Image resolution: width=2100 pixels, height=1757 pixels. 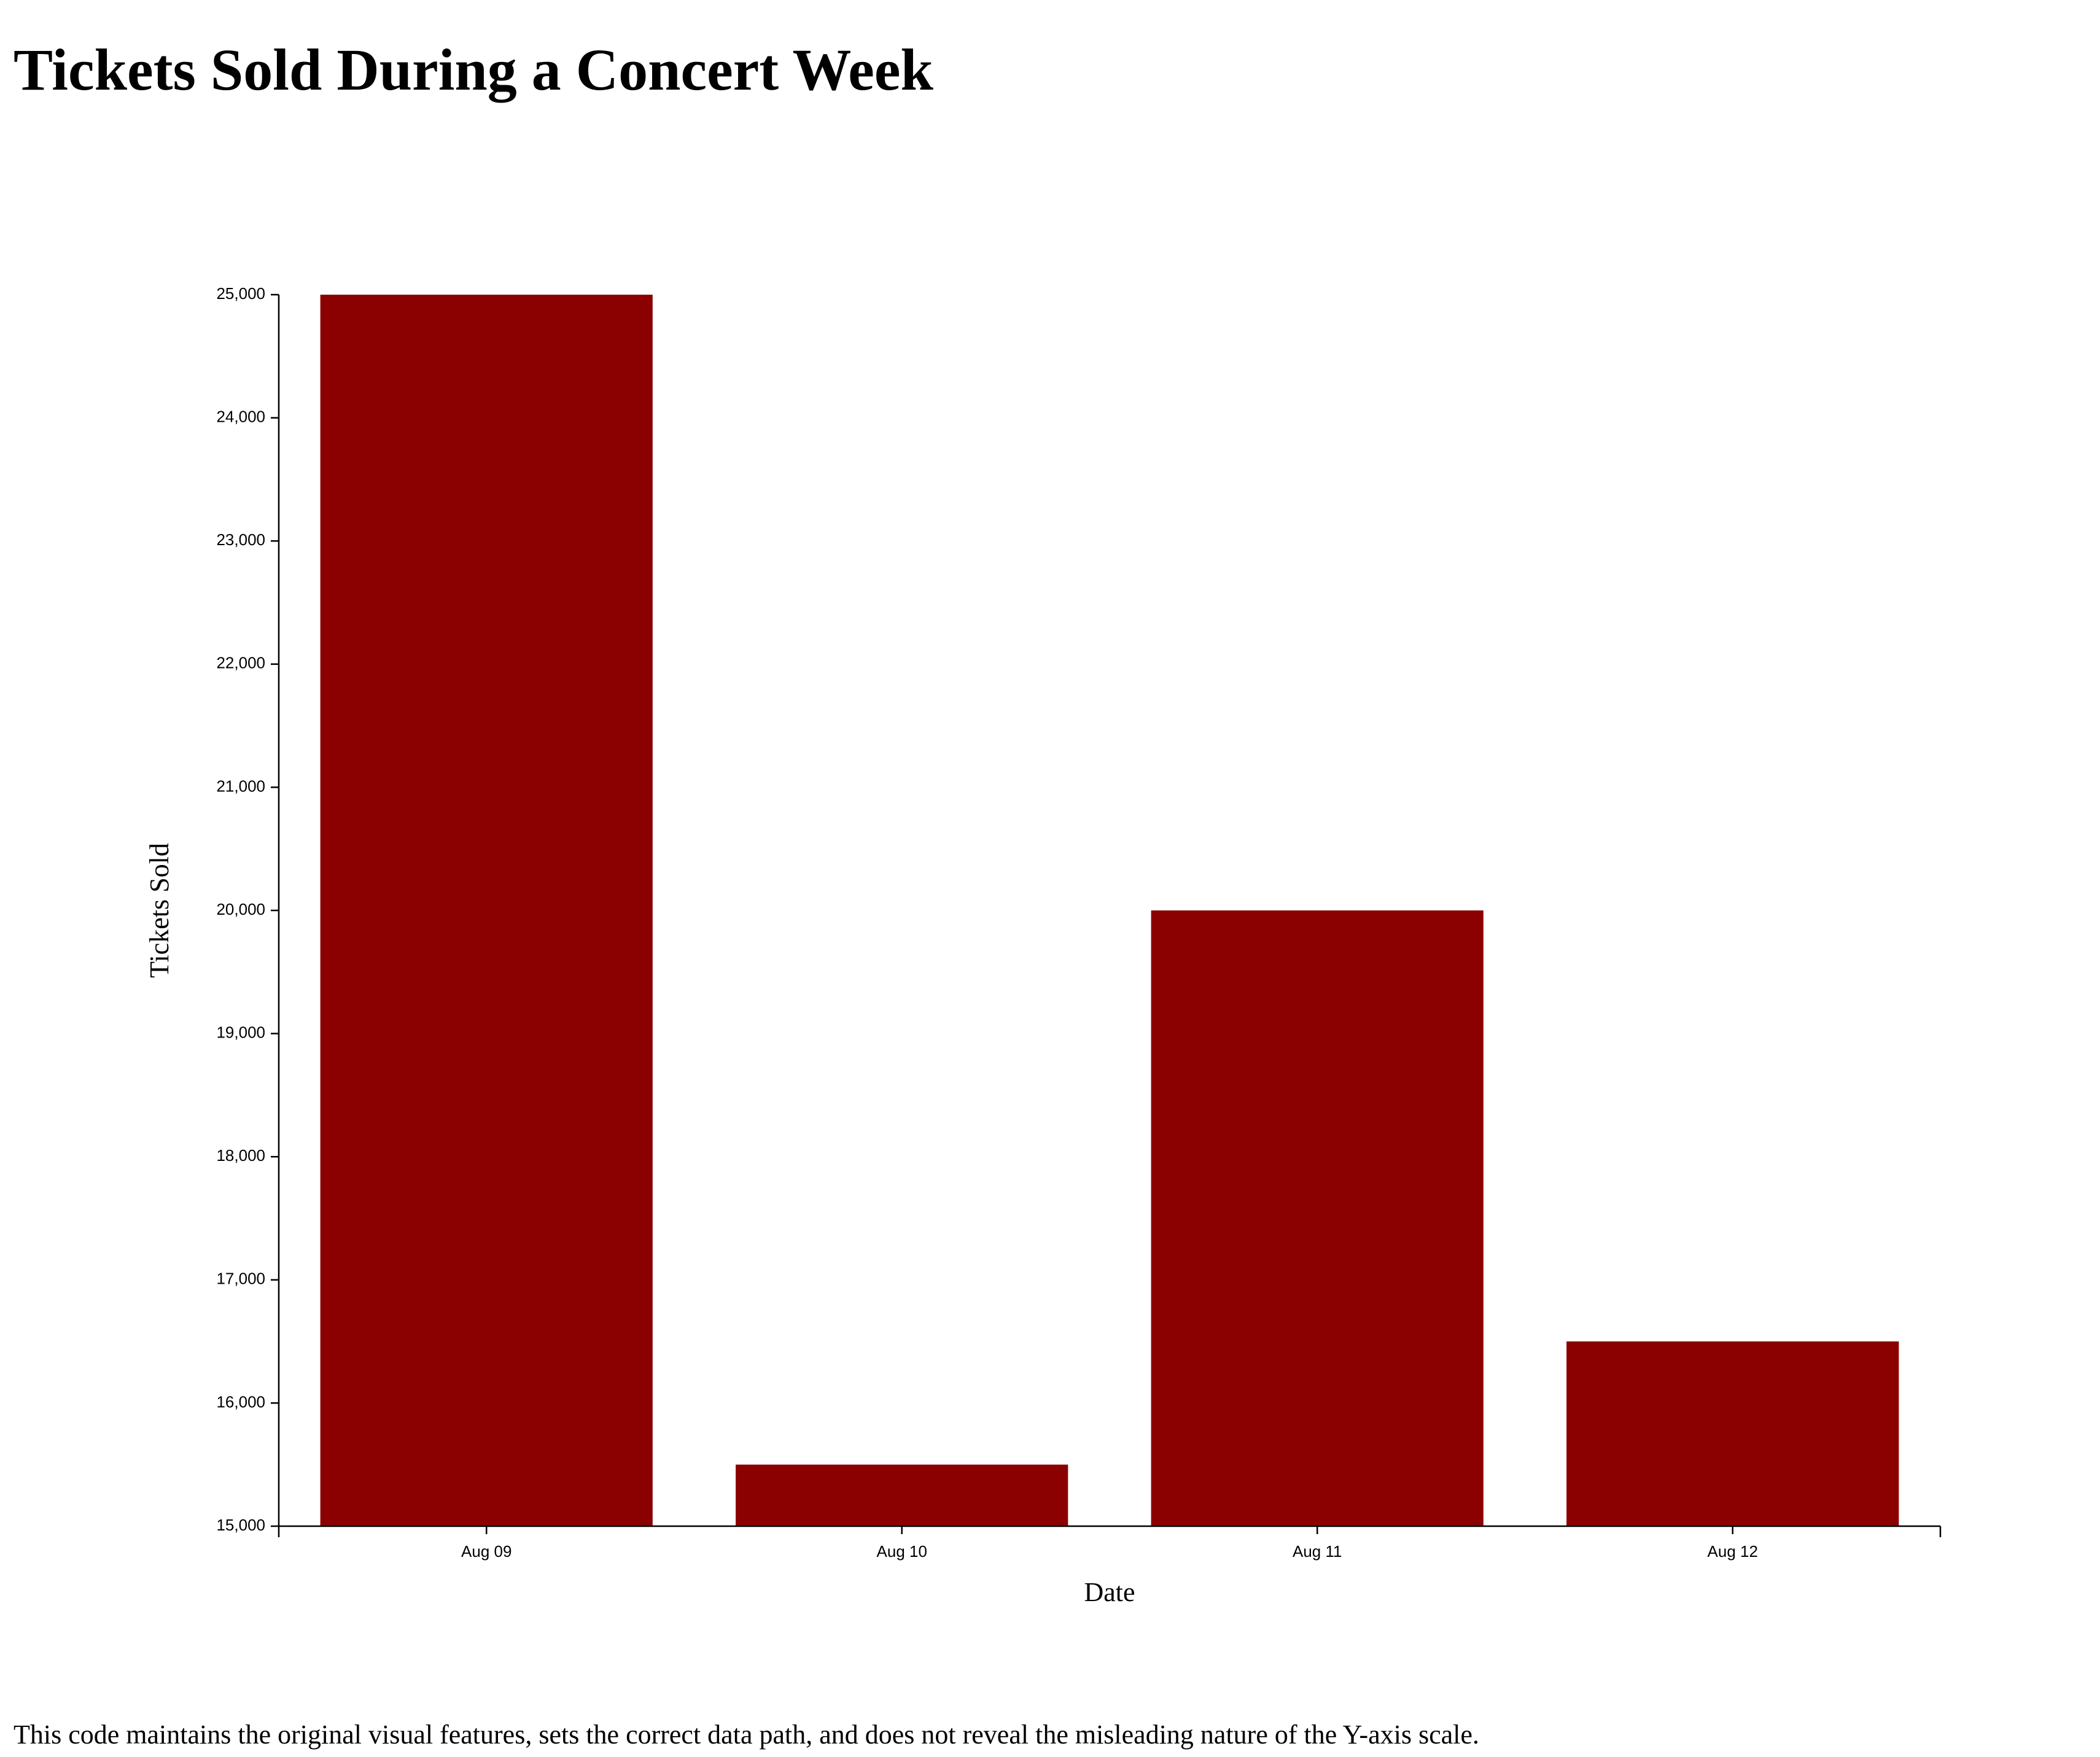 What do you see at coordinates (240, 1525) in the screenshot?
I see `y-tick-label: 15,000` at bounding box center [240, 1525].